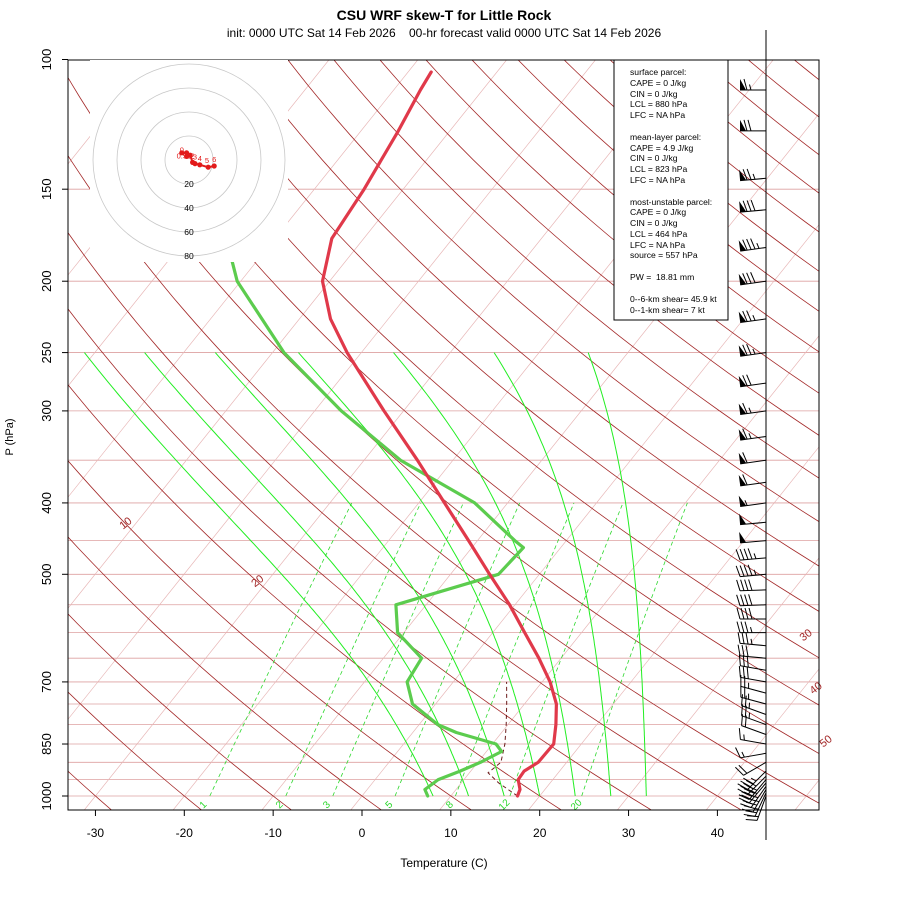 Image resolution: width=900 pixels, height=905 pixels. I want to click on hodograph-point-label: 0, so click(182, 149).